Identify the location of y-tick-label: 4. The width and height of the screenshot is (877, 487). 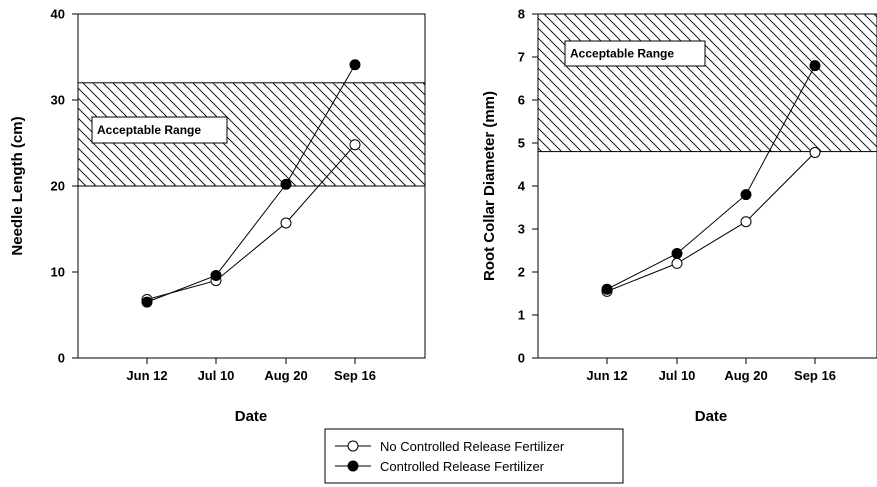
(522, 186).